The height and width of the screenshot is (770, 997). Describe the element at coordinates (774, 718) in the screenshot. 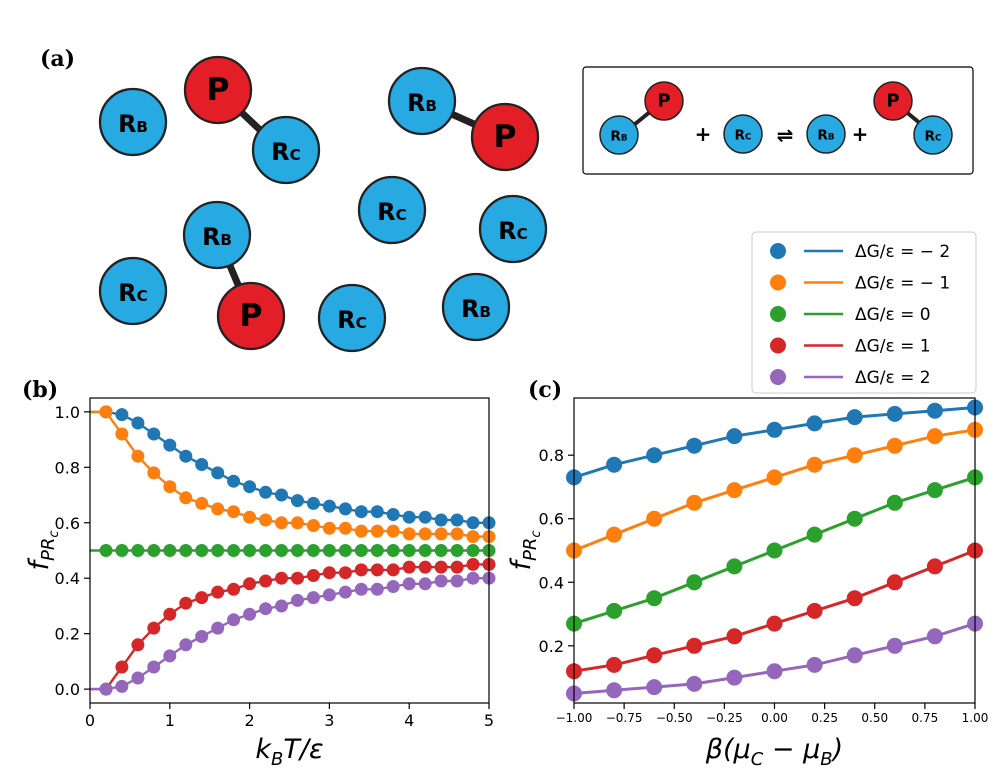

I see `x-tick-label: 0.00` at that location.